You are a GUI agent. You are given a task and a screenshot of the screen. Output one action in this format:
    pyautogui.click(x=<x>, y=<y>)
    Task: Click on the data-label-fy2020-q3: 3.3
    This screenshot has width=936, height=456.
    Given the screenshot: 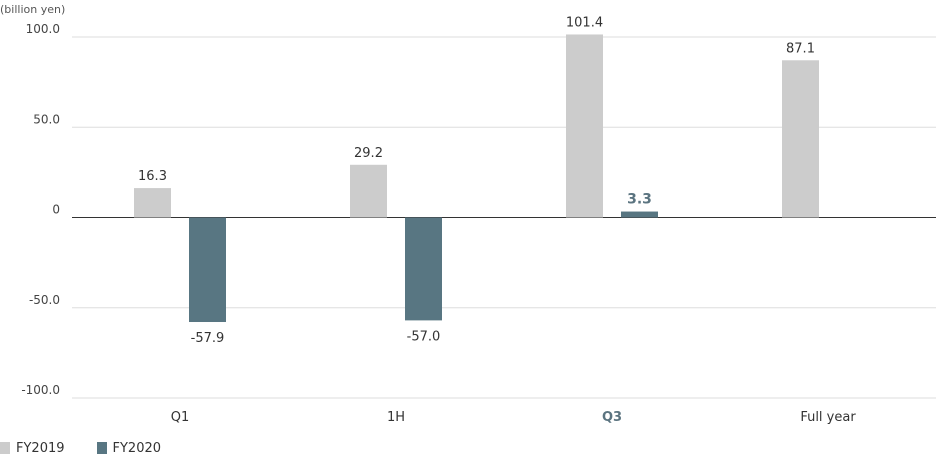 What is the action you would take?
    pyautogui.click(x=639, y=200)
    